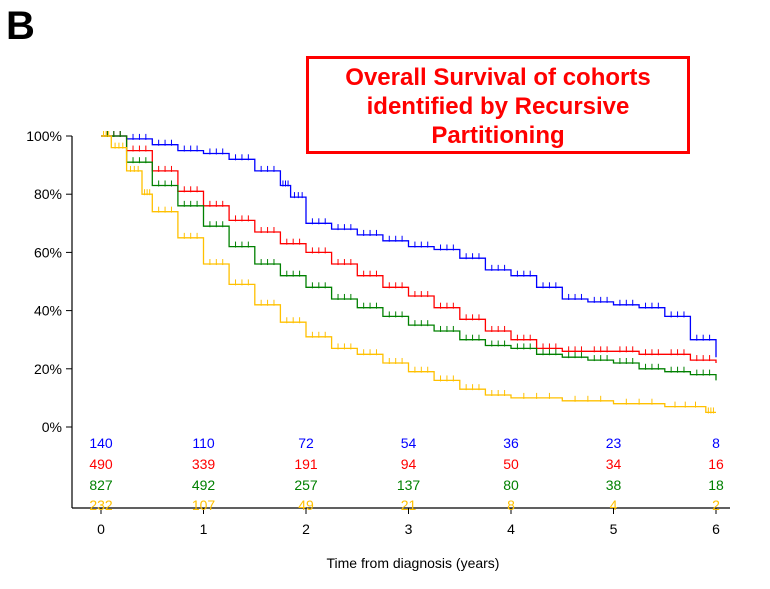 The width and height of the screenshot is (770, 589). What do you see at coordinates (101, 485) in the screenshot?
I see `at-risk-count: 827` at bounding box center [101, 485].